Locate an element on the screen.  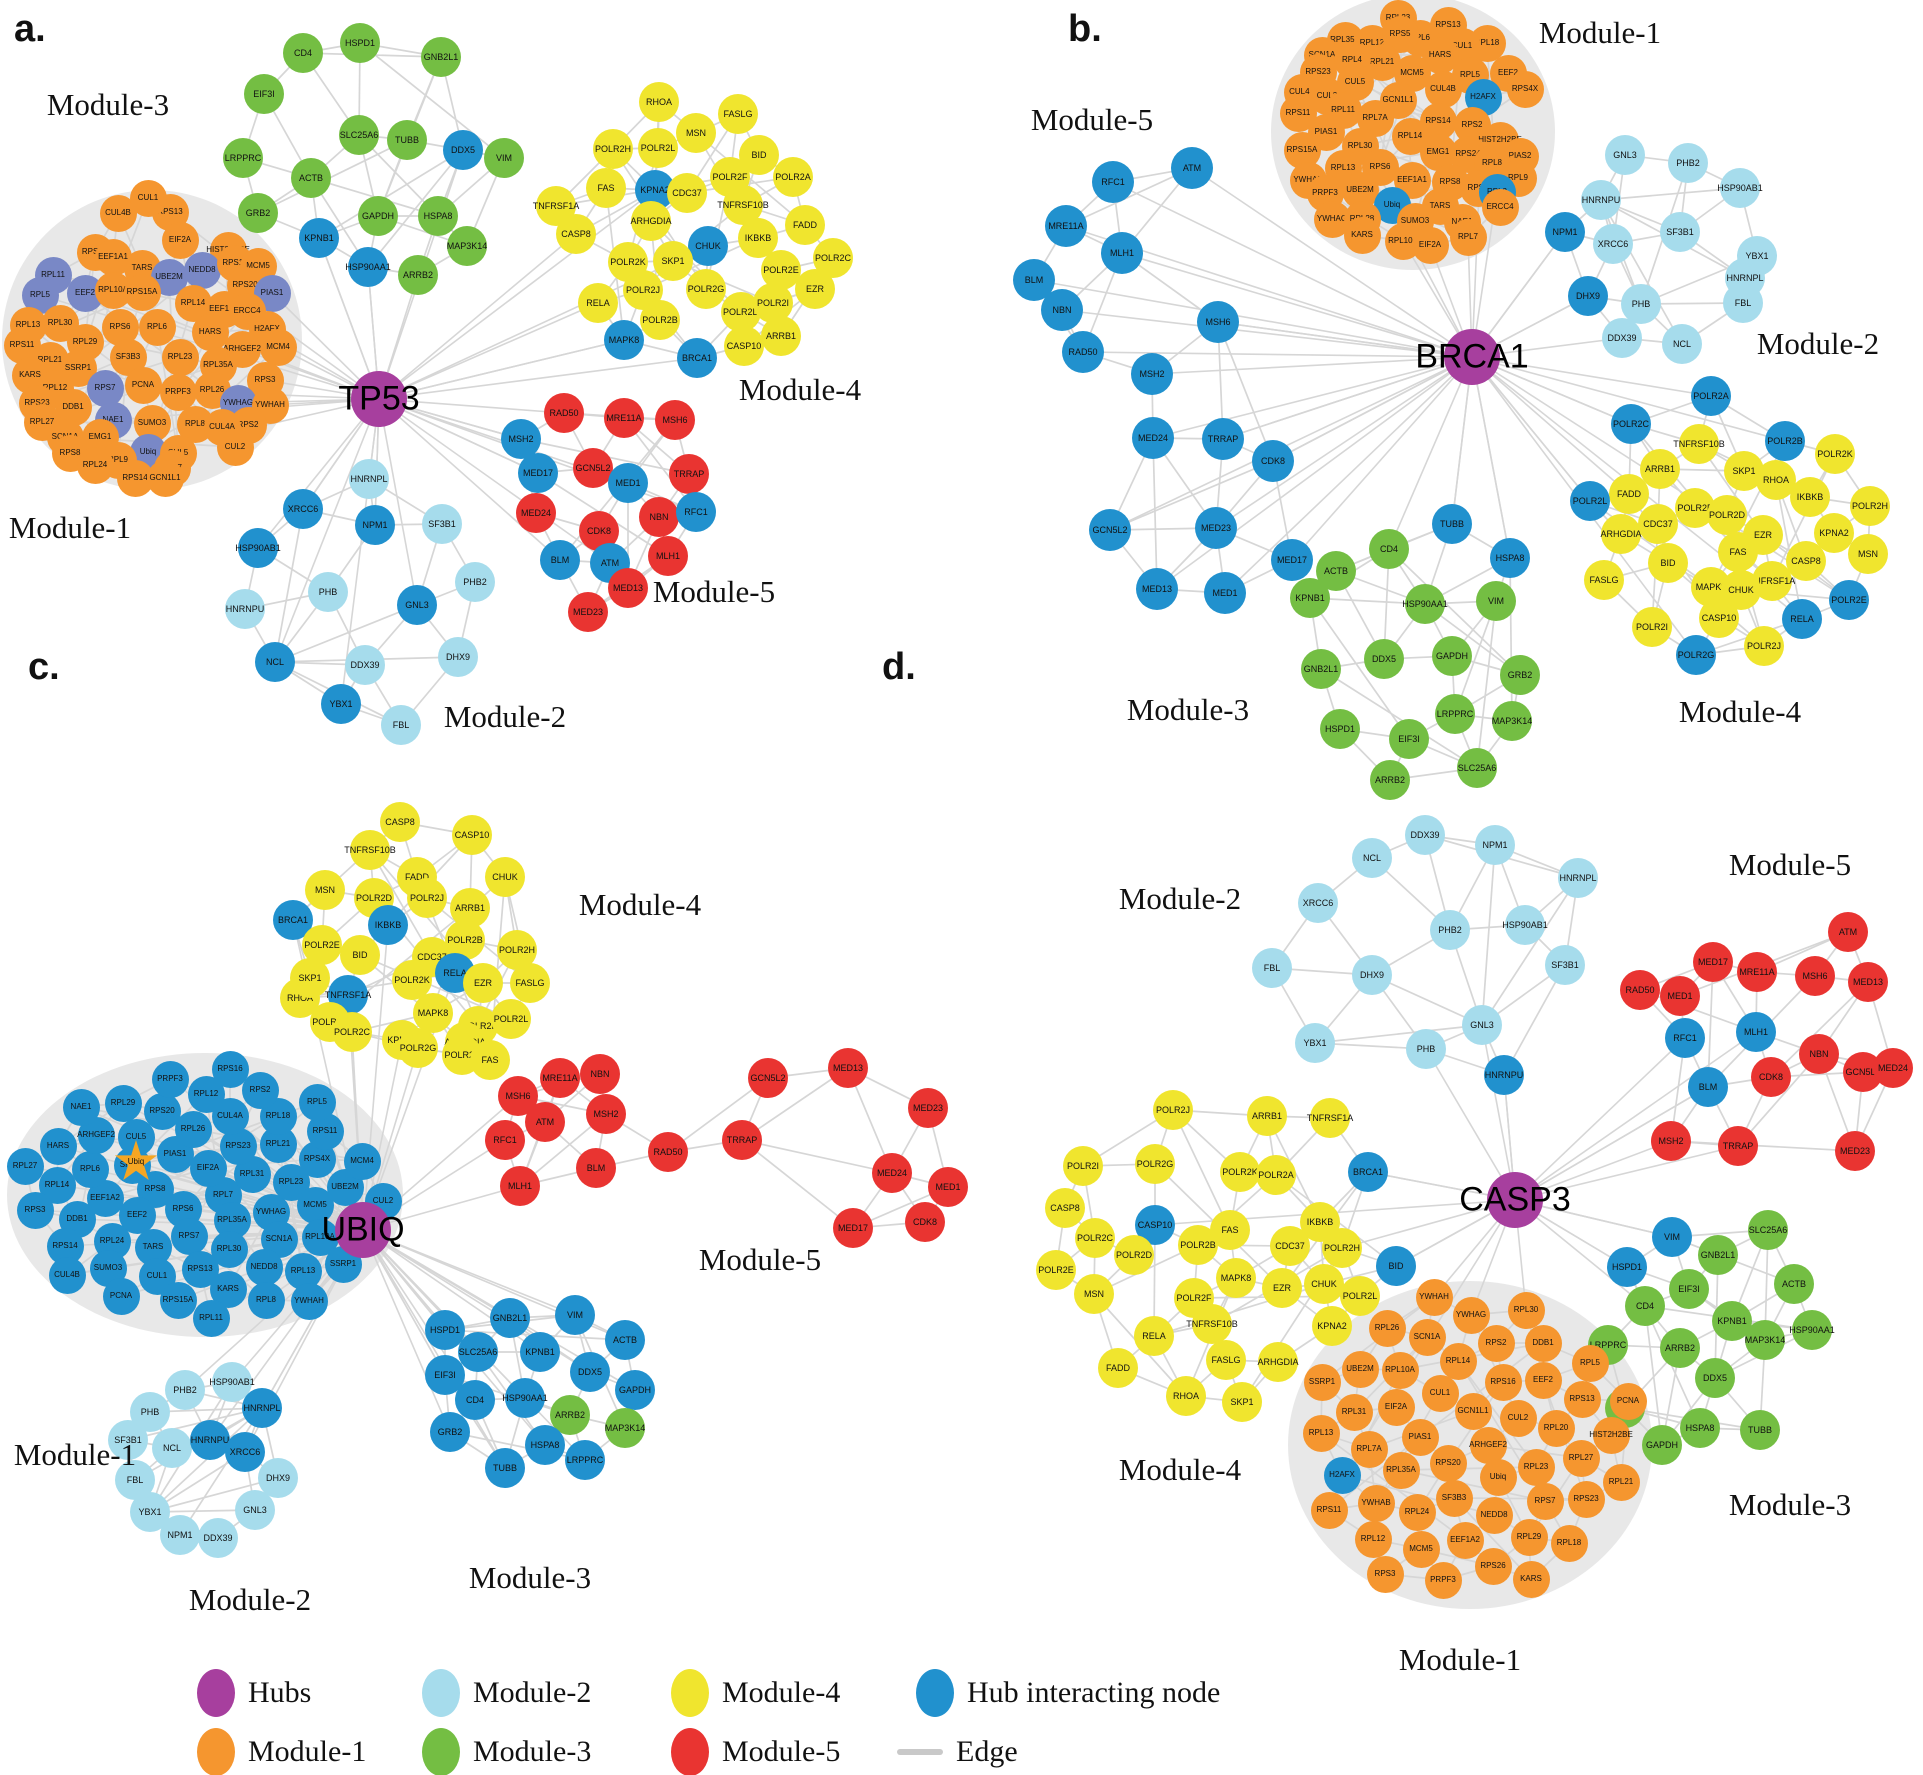
gene-label: NCL is located at coordinates (171, 1447).